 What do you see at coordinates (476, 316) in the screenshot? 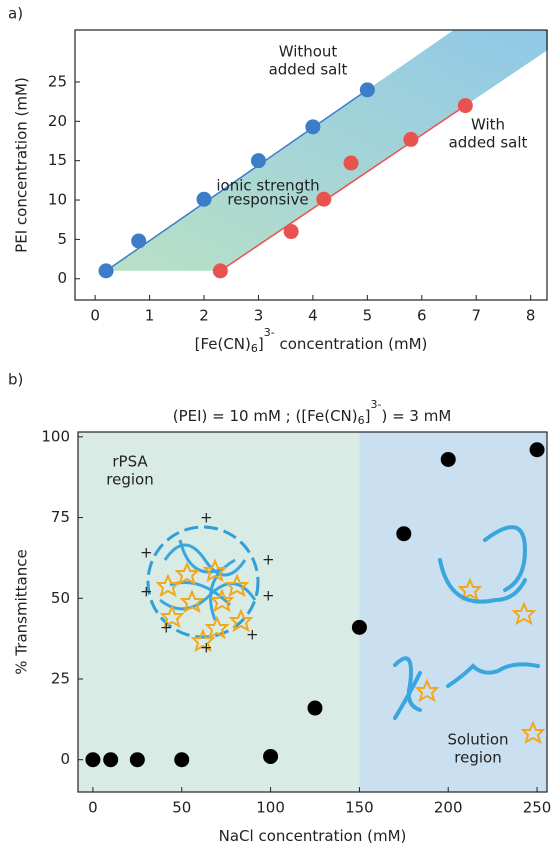
I see `x-tick-label: 7` at bounding box center [476, 316].